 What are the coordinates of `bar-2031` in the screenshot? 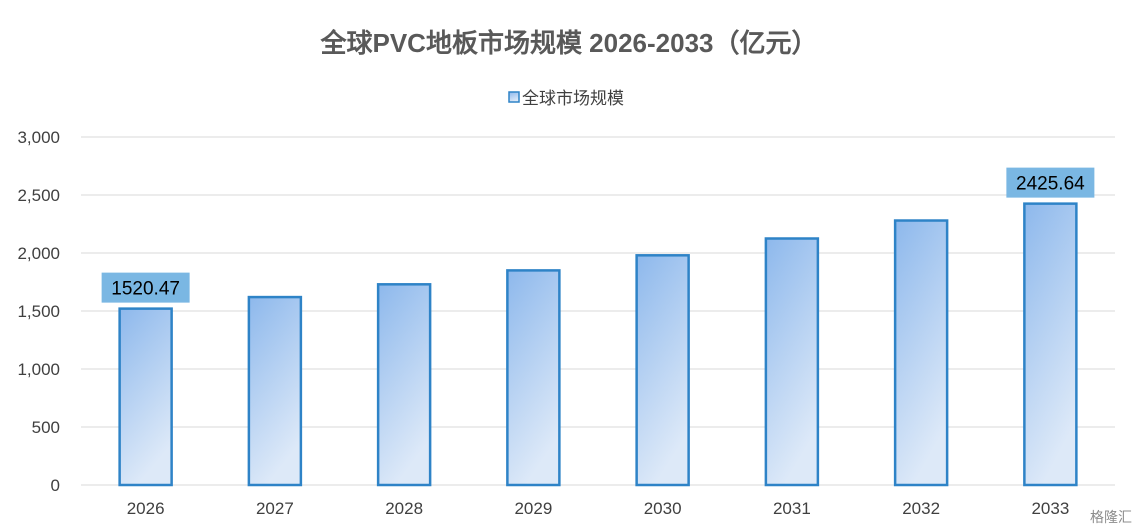 It's located at (792, 362).